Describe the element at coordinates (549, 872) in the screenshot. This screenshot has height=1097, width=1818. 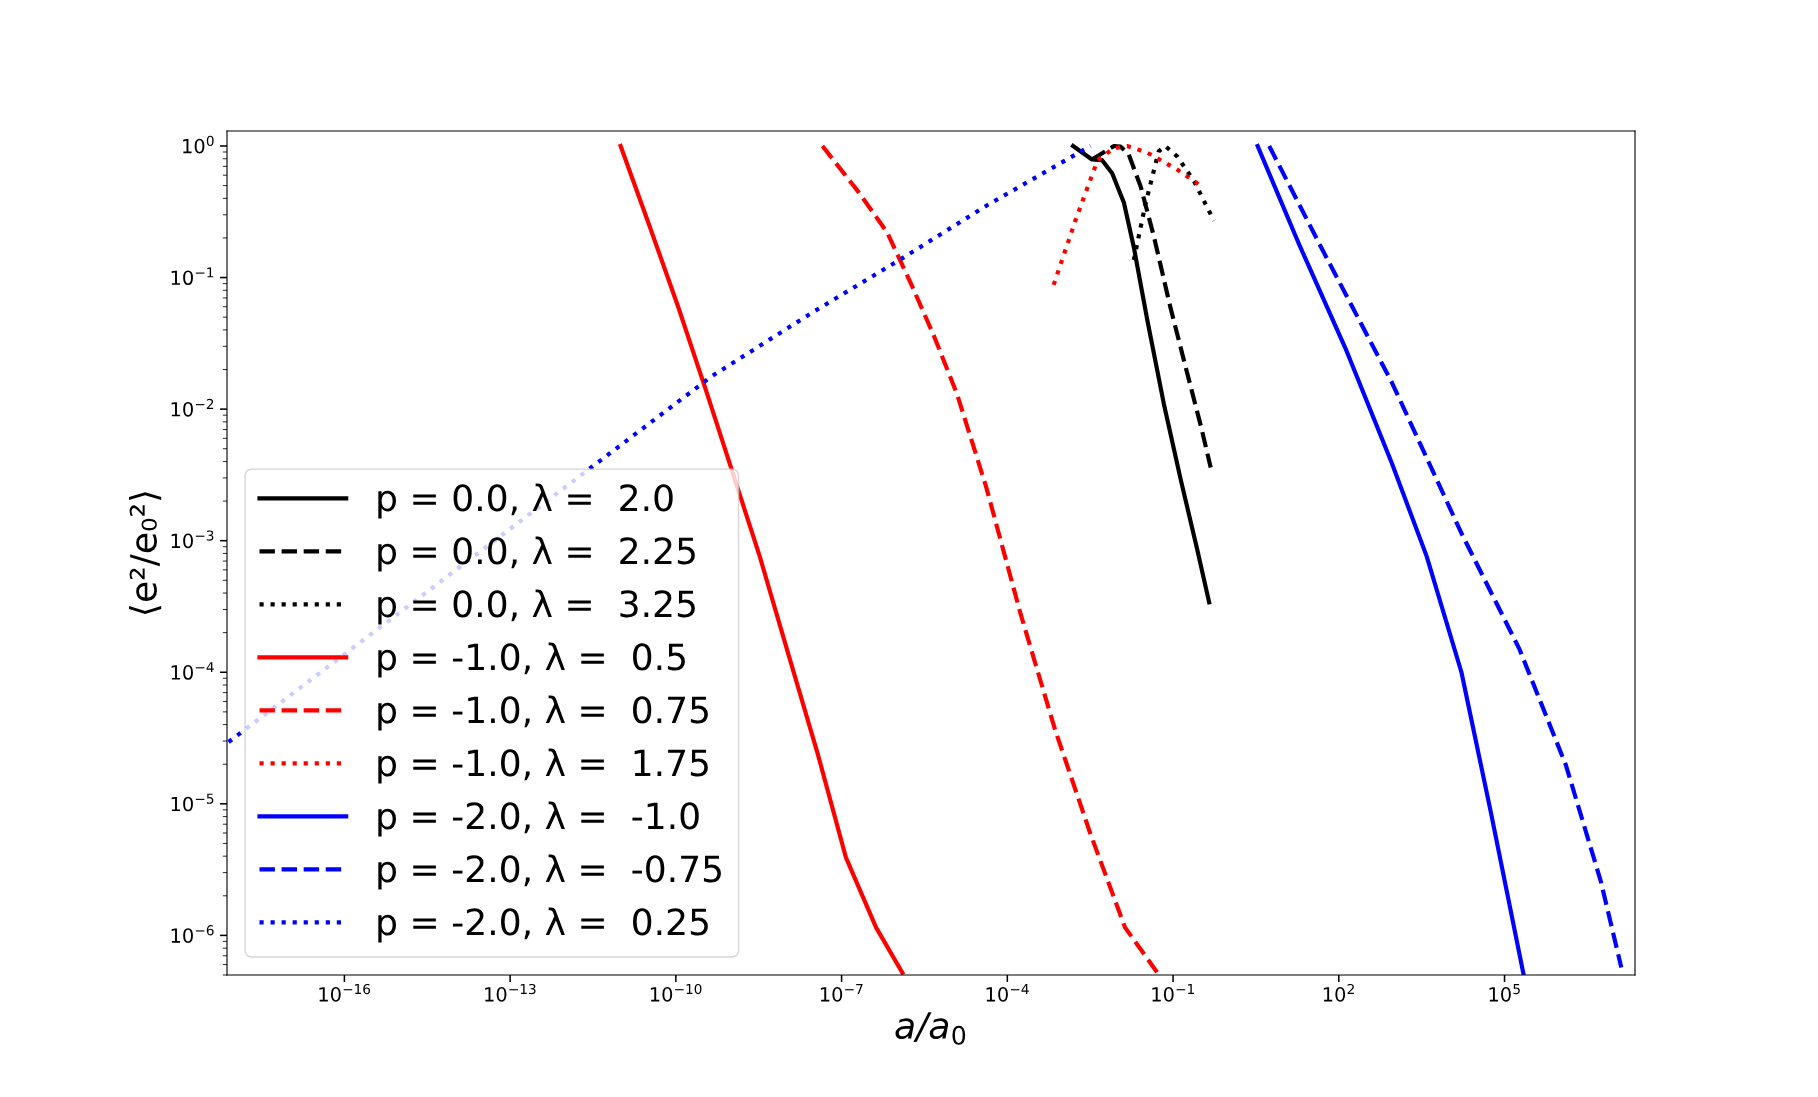
I see `legend-label: p = -2.0, λ = -0.75` at that location.